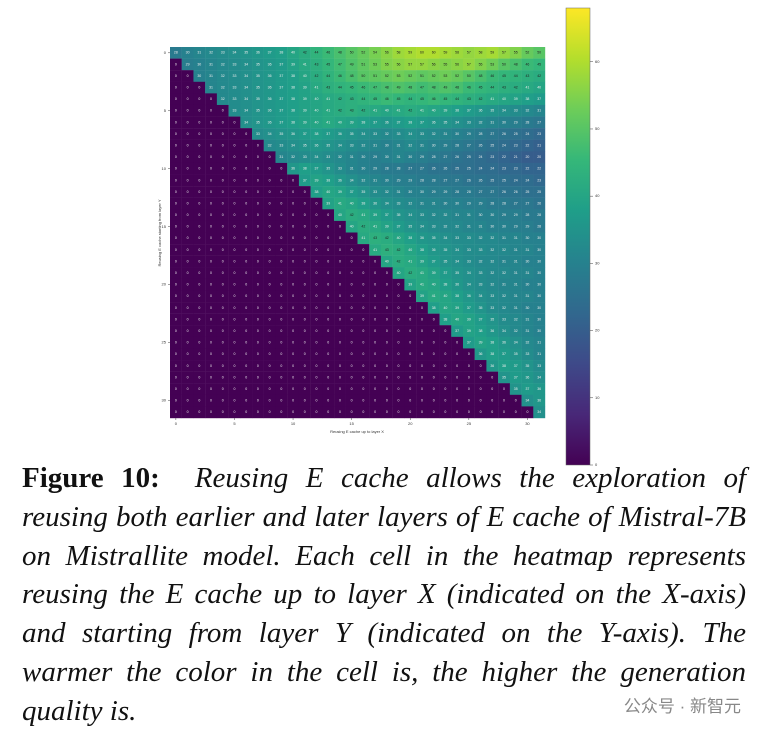  What do you see at coordinates (516, 377) in the screenshot?
I see `cell-label: 37` at bounding box center [516, 377].